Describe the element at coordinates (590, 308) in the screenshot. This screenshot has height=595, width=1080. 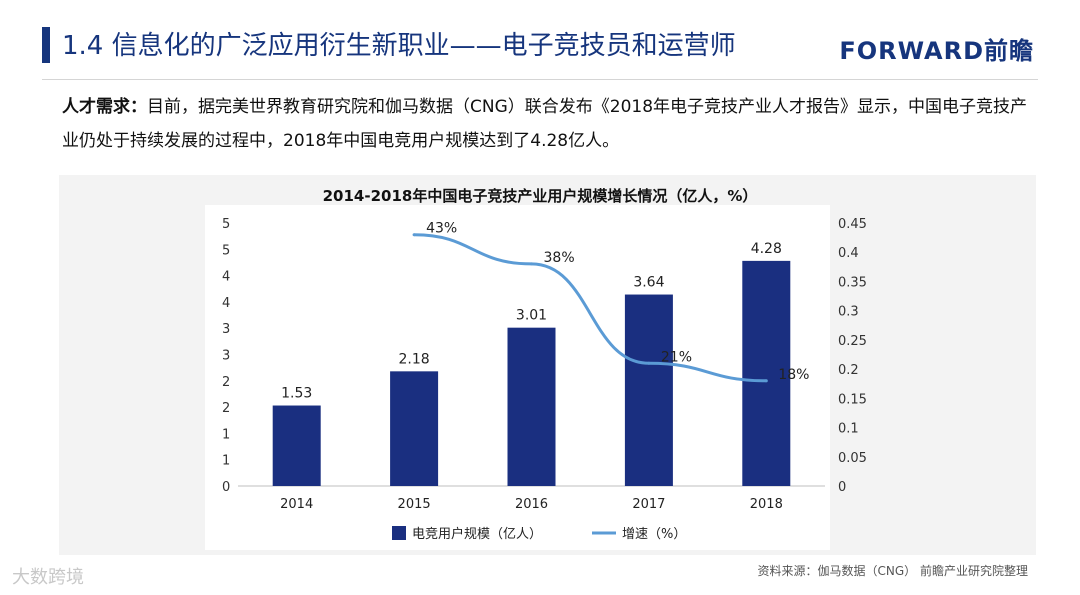
I see `growth-rate-line` at that location.